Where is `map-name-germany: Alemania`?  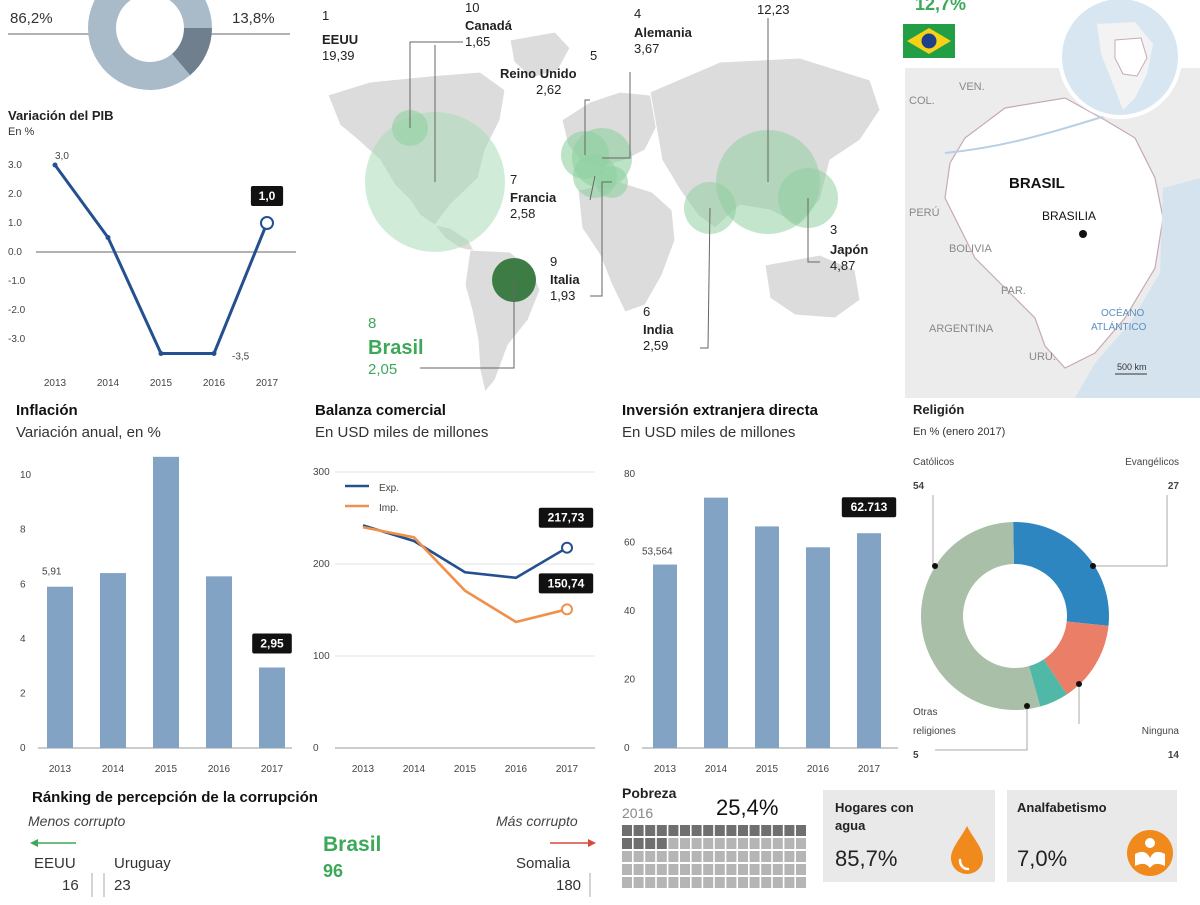 map-name-germany: Alemania is located at coordinates (663, 32).